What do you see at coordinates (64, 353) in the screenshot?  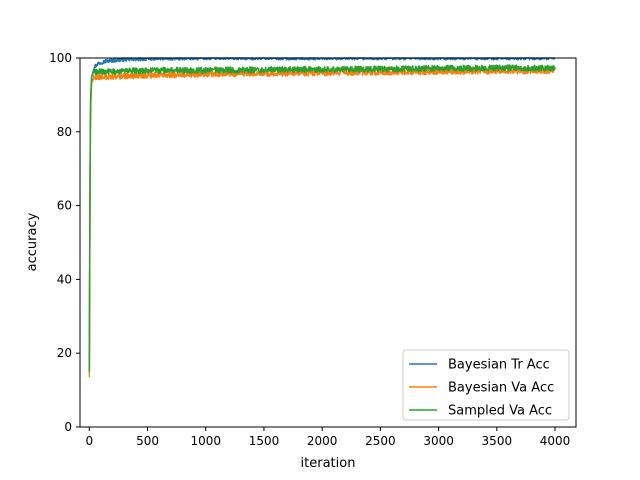 I see `y-tick-label: 20` at bounding box center [64, 353].